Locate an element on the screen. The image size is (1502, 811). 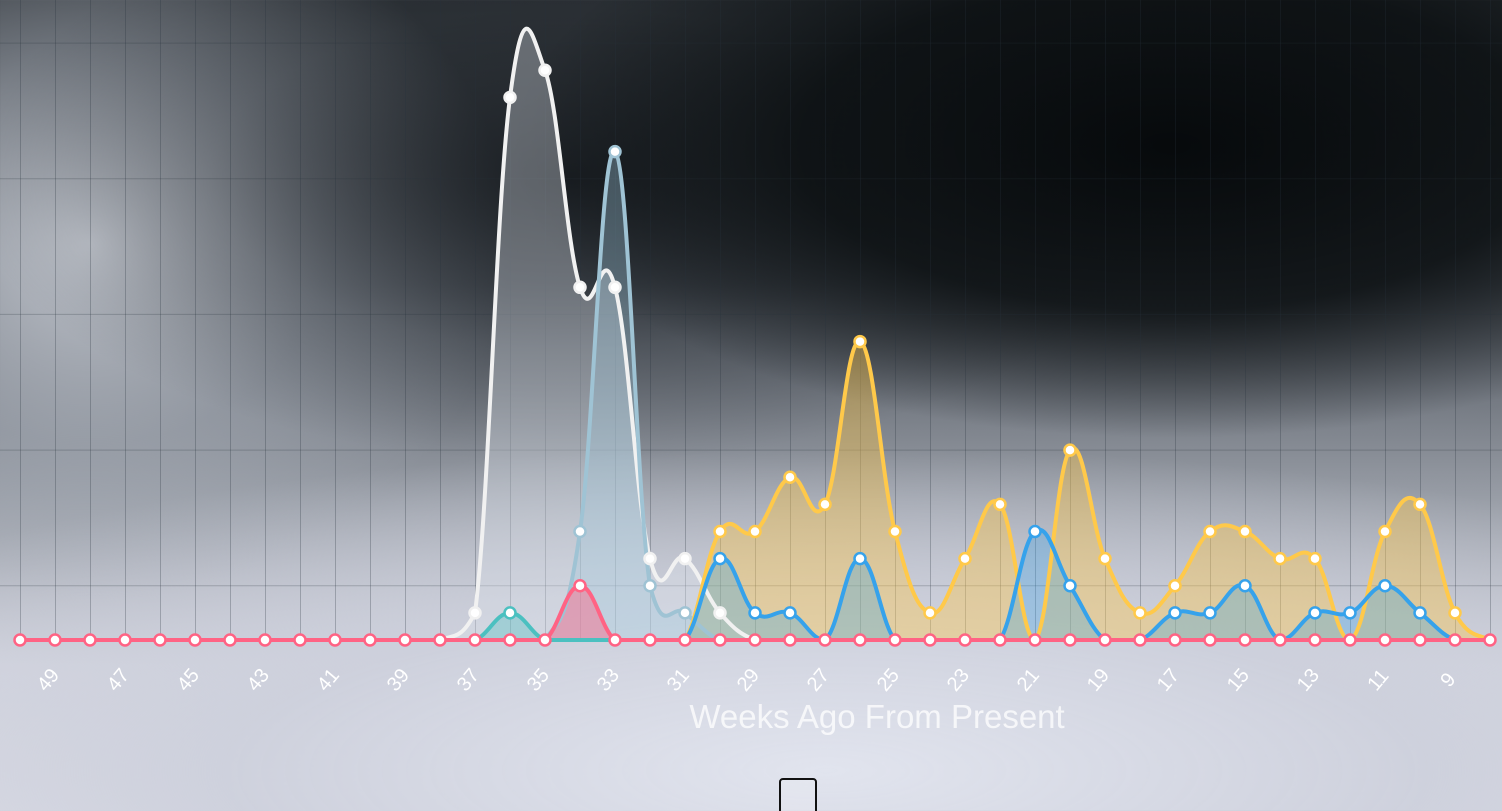
x-tick-label: 31 is located at coordinates (678, 680).